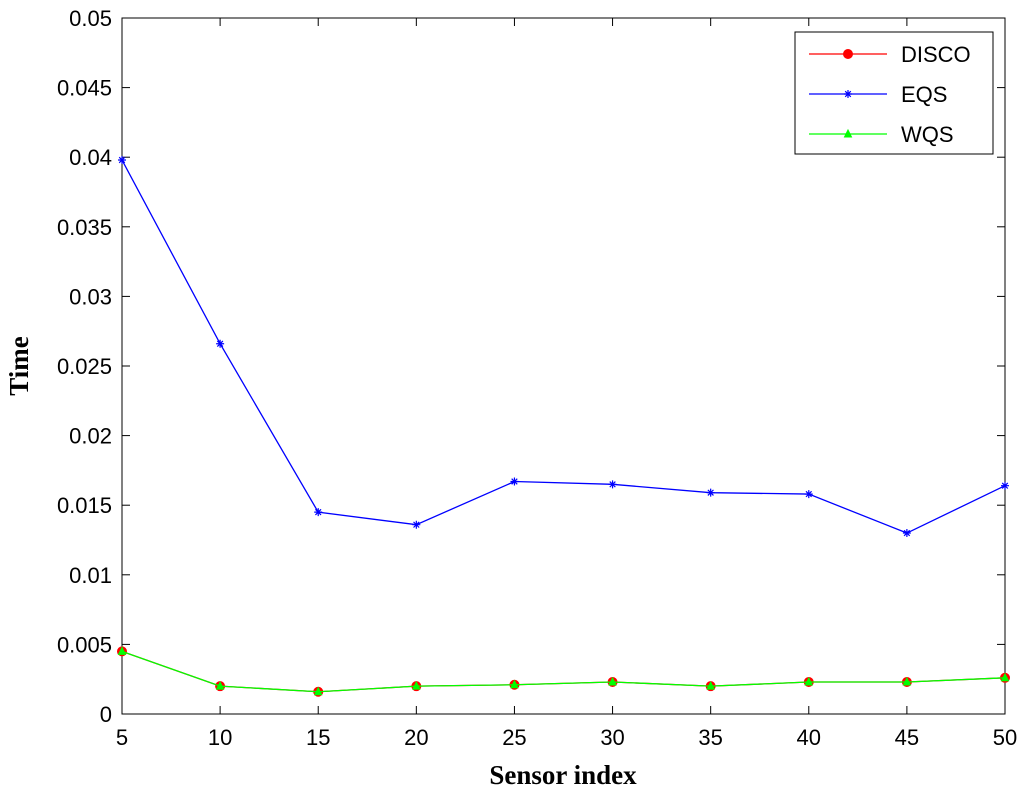  I want to click on x-tick-label: 20, so click(416, 737).